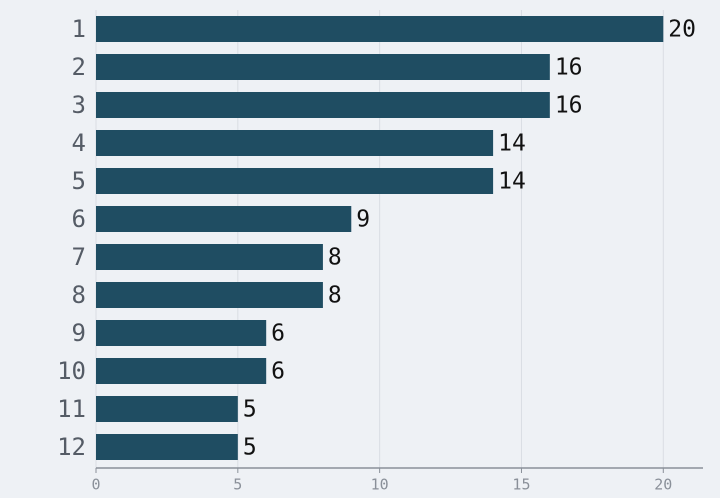 The image size is (720, 498). What do you see at coordinates (79, 181) in the screenshot?
I see `y-tick-label: 5` at bounding box center [79, 181].